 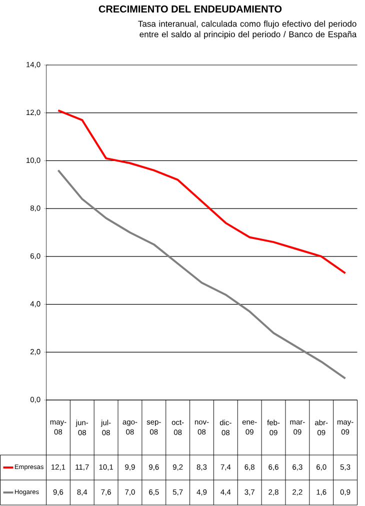 What do you see at coordinates (190, 9) in the screenshot?
I see `chart-title: CRECIMIENTO DEL ENDEUDAMIENTO` at bounding box center [190, 9].